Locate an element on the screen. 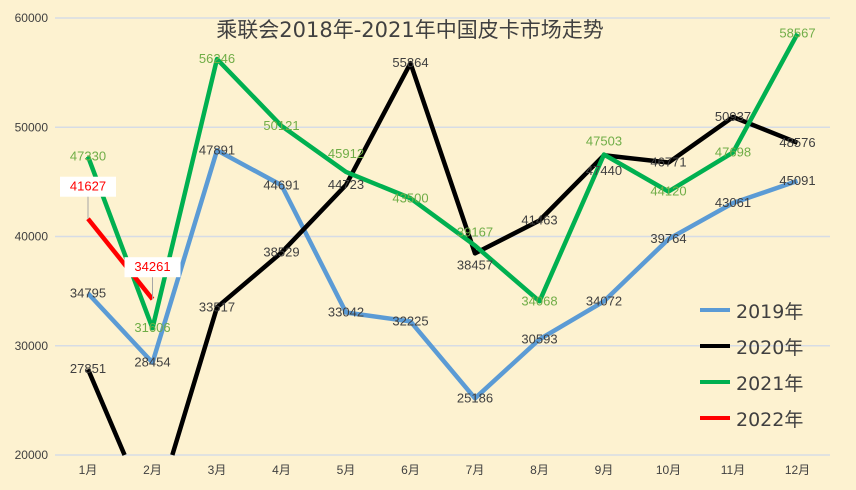  series-line-2022年 is located at coordinates (120, 259).